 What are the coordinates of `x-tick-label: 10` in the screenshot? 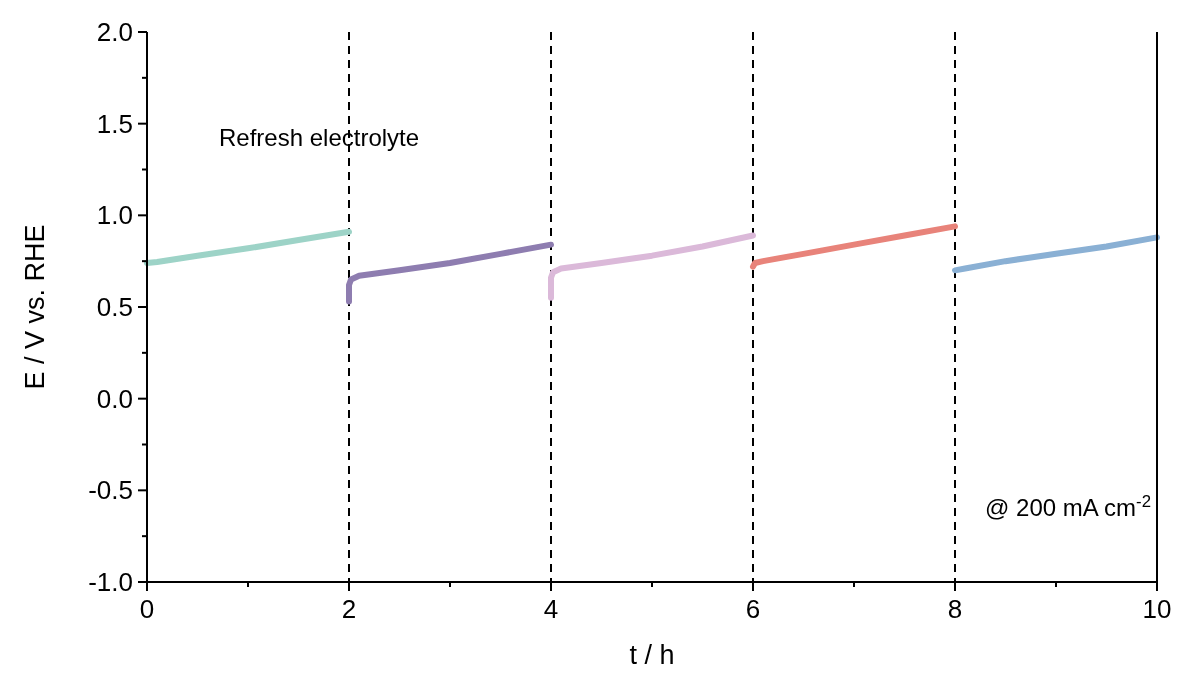 It's located at (1157, 609).